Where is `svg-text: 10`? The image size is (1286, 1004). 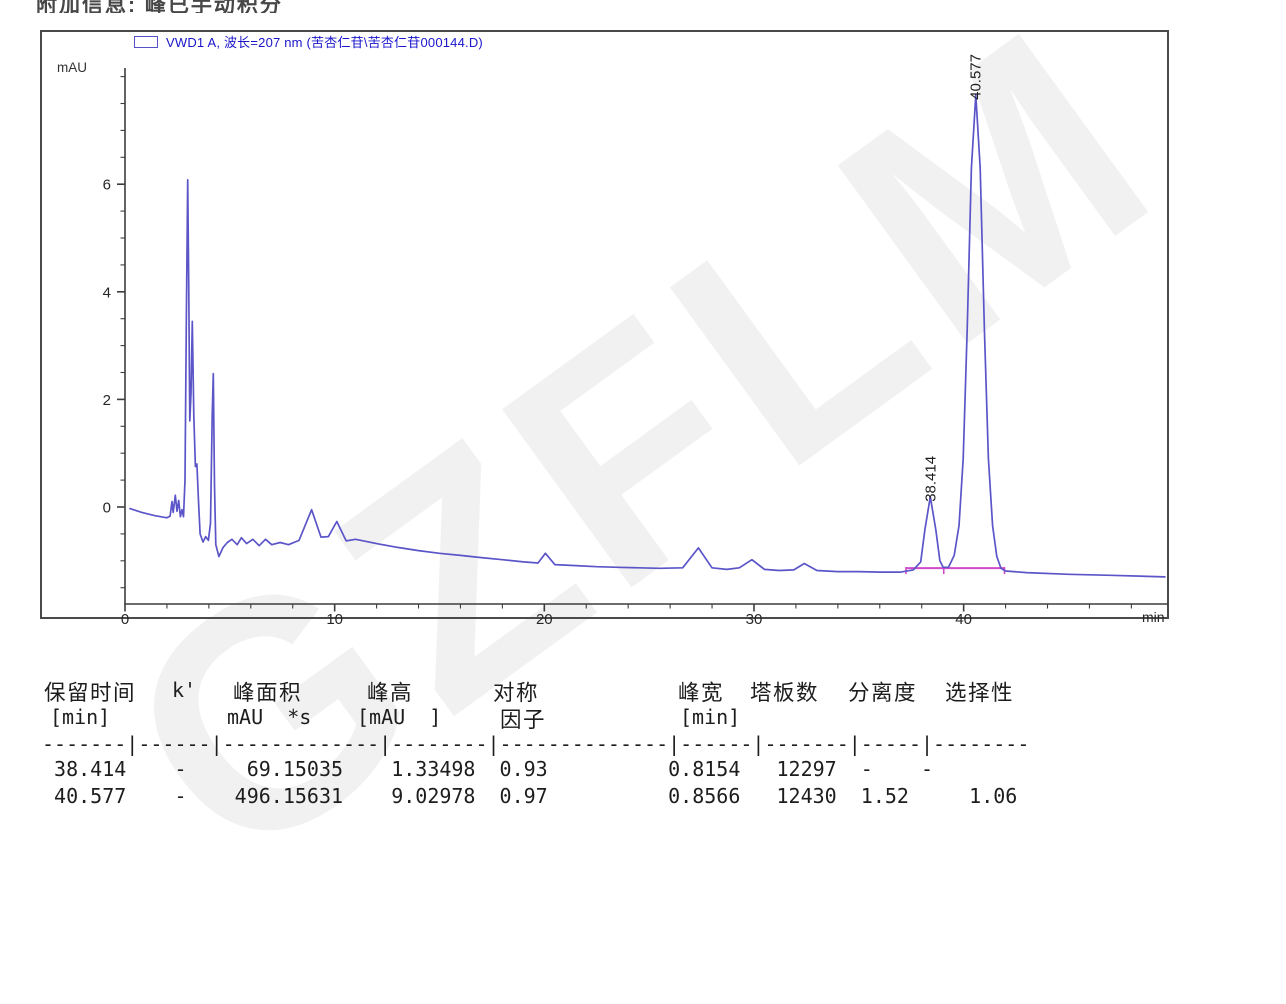
svg-text: 10 is located at coordinates (334, 619).